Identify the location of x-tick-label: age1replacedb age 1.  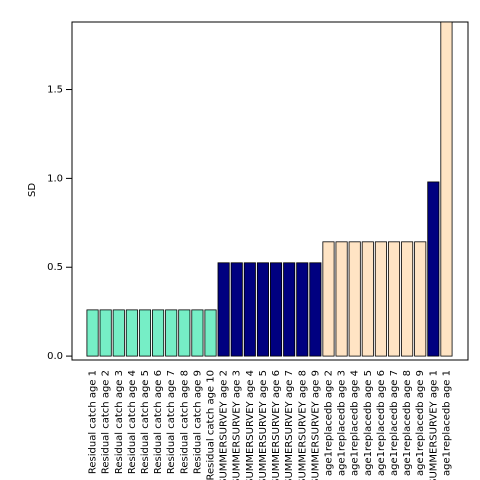
(446, 423).